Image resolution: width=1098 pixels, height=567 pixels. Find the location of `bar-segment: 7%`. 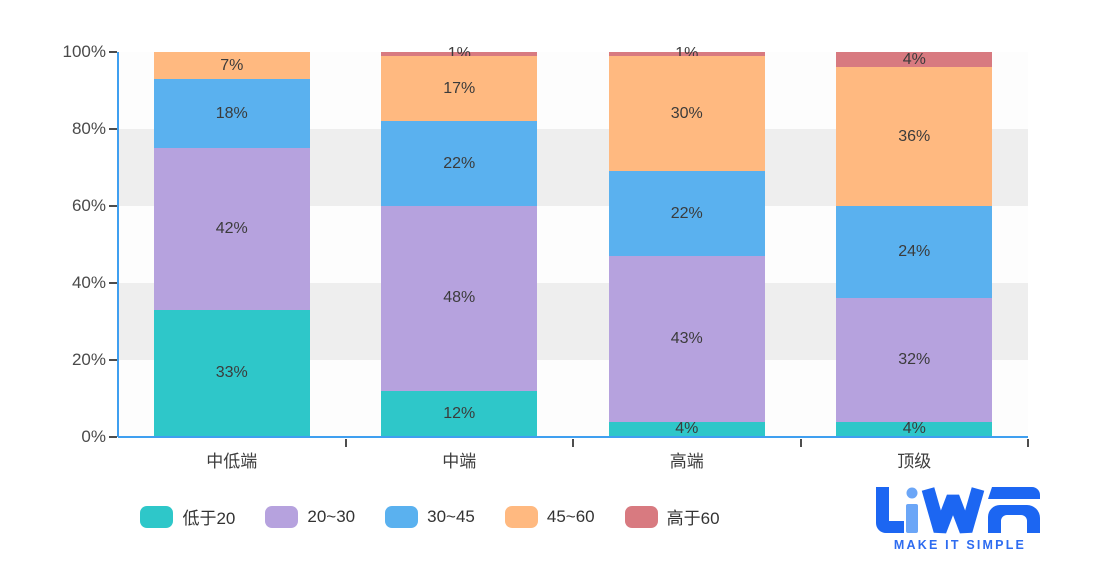

bar-segment: 7% is located at coordinates (231, 65).